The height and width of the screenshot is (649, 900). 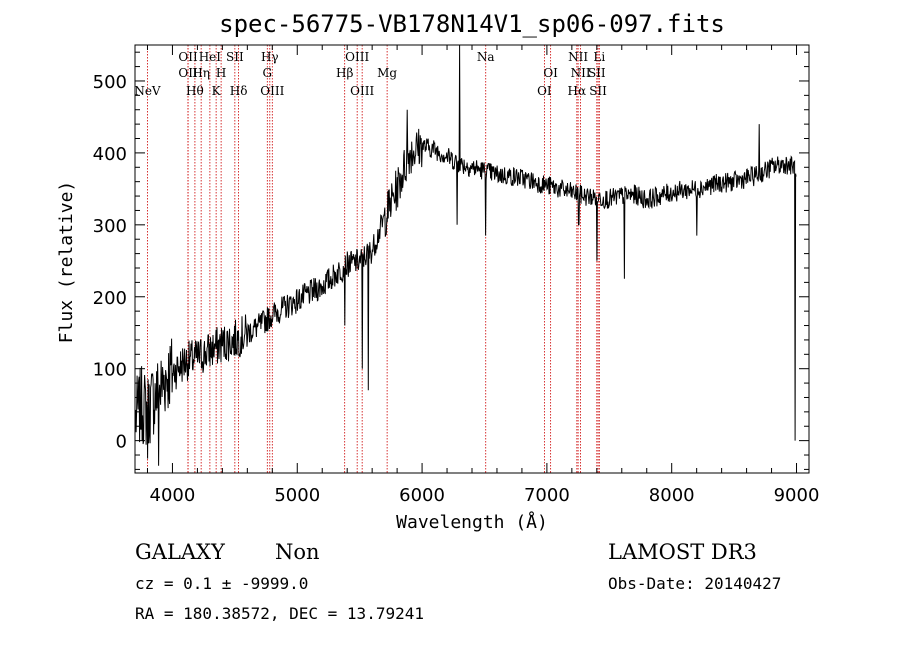 I want to click on y-tick-label: 500, so click(x=110, y=82).